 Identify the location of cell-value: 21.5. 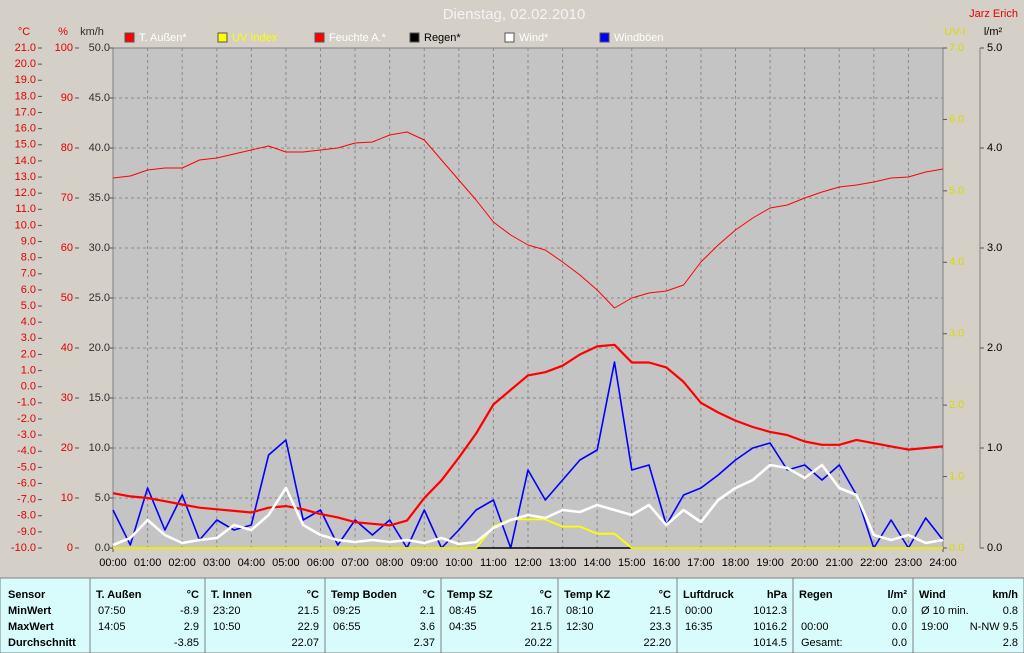
(660, 611).